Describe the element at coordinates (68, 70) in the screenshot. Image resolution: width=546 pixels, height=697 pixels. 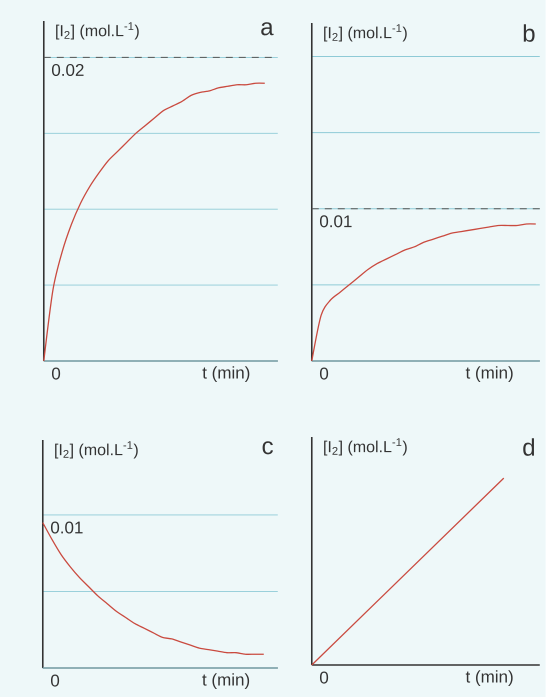
I see `y-tick-label: 0.02` at that location.